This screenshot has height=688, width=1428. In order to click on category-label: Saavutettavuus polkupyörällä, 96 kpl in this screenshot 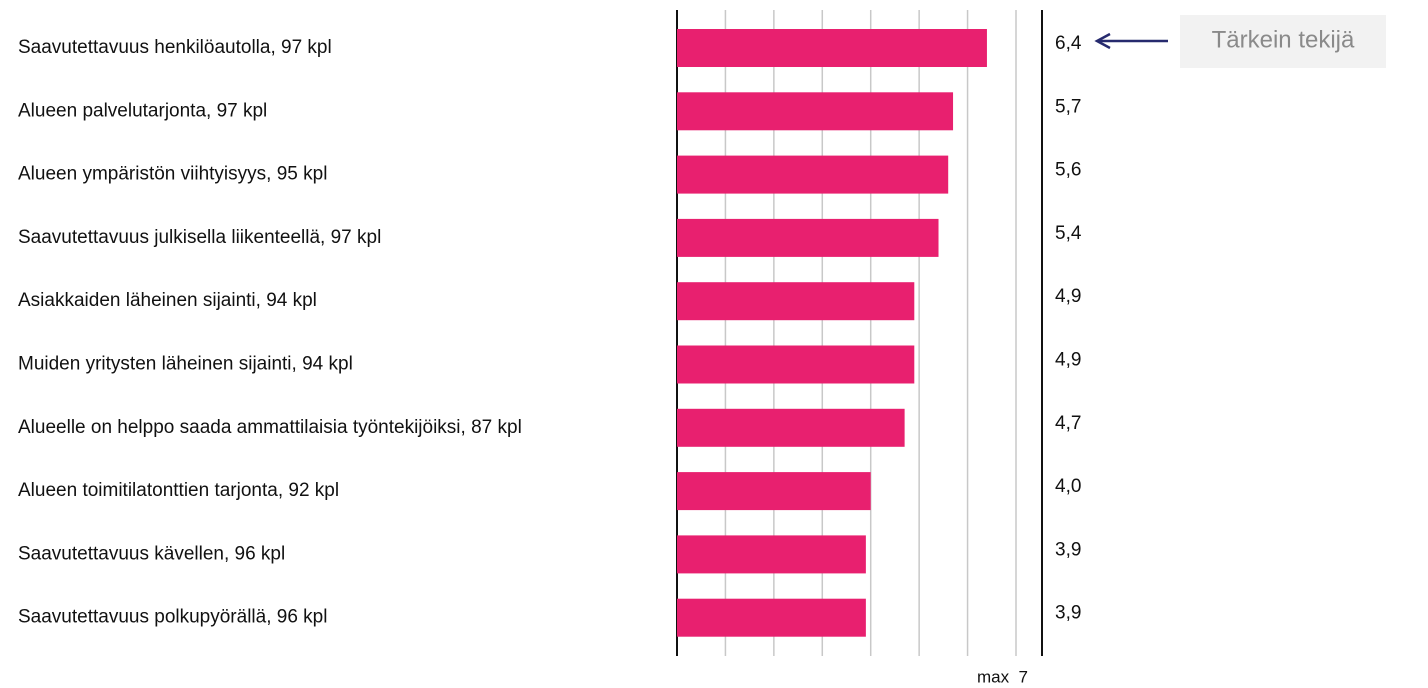, I will do `click(172, 617)`.